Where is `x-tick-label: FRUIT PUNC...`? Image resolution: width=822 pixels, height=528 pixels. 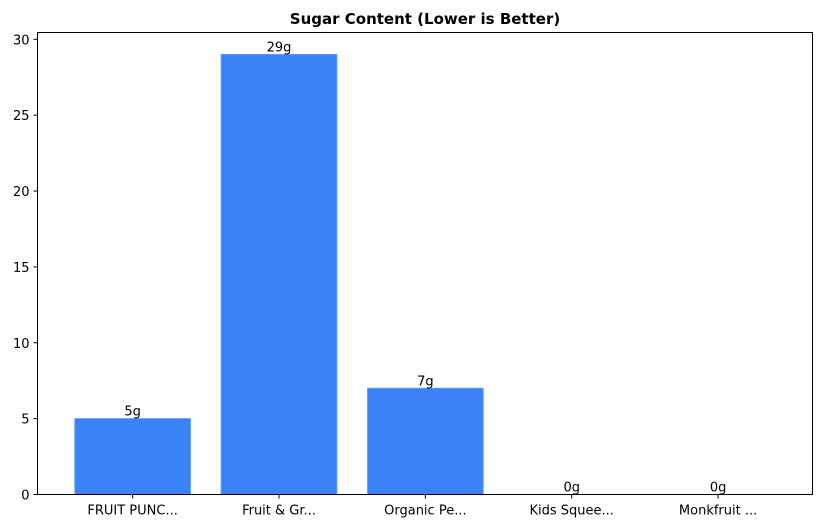
x-tick-label: FRUIT PUNC... is located at coordinates (132, 511).